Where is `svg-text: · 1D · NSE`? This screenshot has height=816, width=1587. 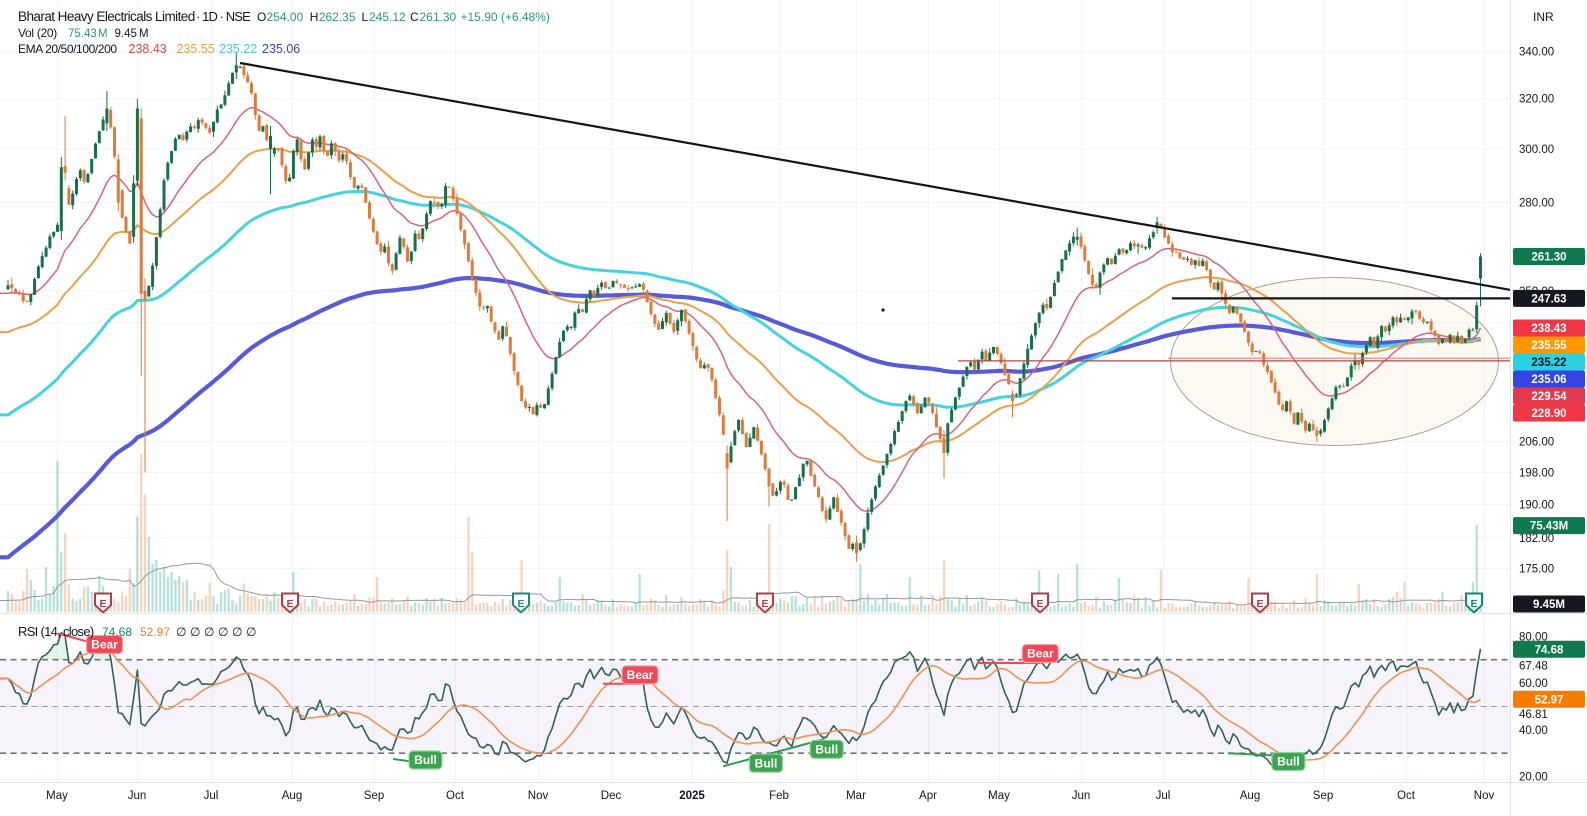 svg-text: · 1D · NSE is located at coordinates (223, 16).